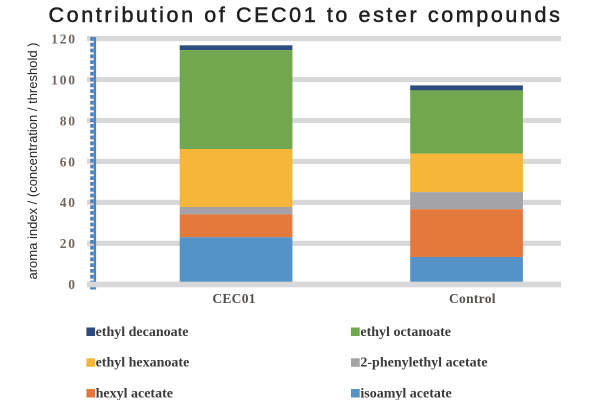  What do you see at coordinates (234, 298) in the screenshot?
I see `svg-text: CEC01` at bounding box center [234, 298].